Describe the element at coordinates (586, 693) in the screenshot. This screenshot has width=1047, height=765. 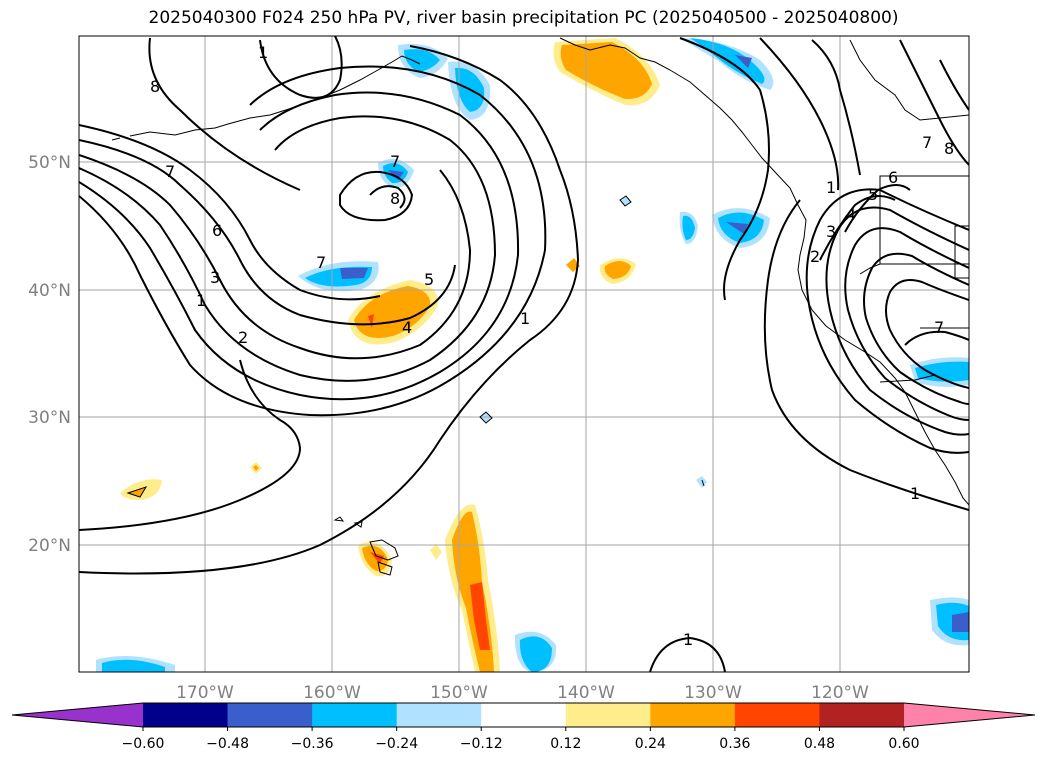
I see `lon-label: 140°W` at that location.